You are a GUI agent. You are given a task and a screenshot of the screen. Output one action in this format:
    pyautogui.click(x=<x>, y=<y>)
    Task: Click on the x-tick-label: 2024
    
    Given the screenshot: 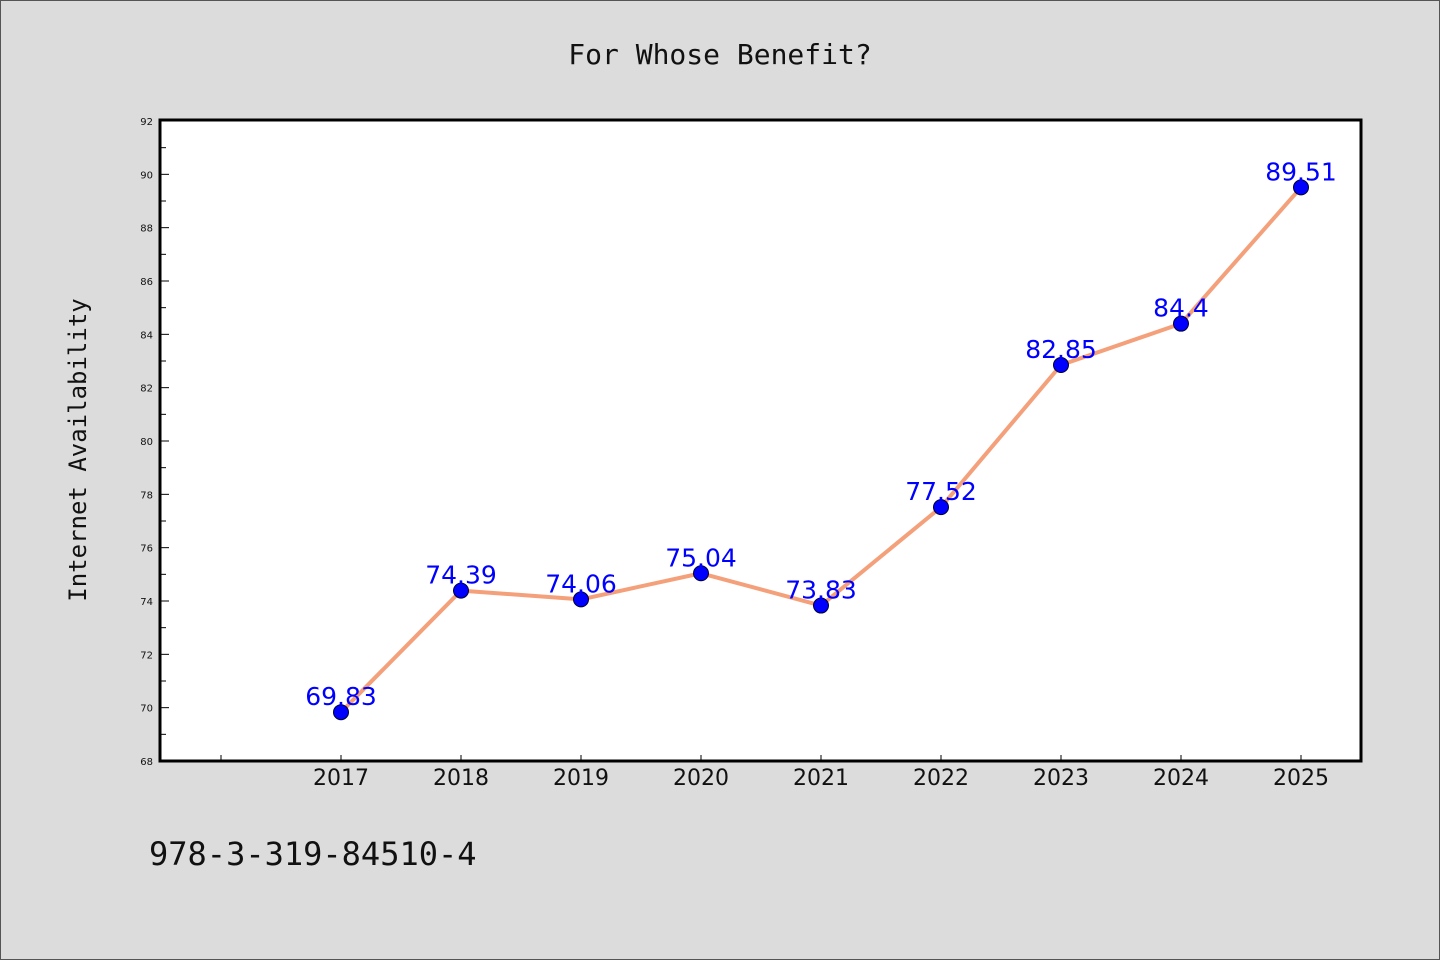 What is the action you would take?
    pyautogui.click(x=1181, y=778)
    